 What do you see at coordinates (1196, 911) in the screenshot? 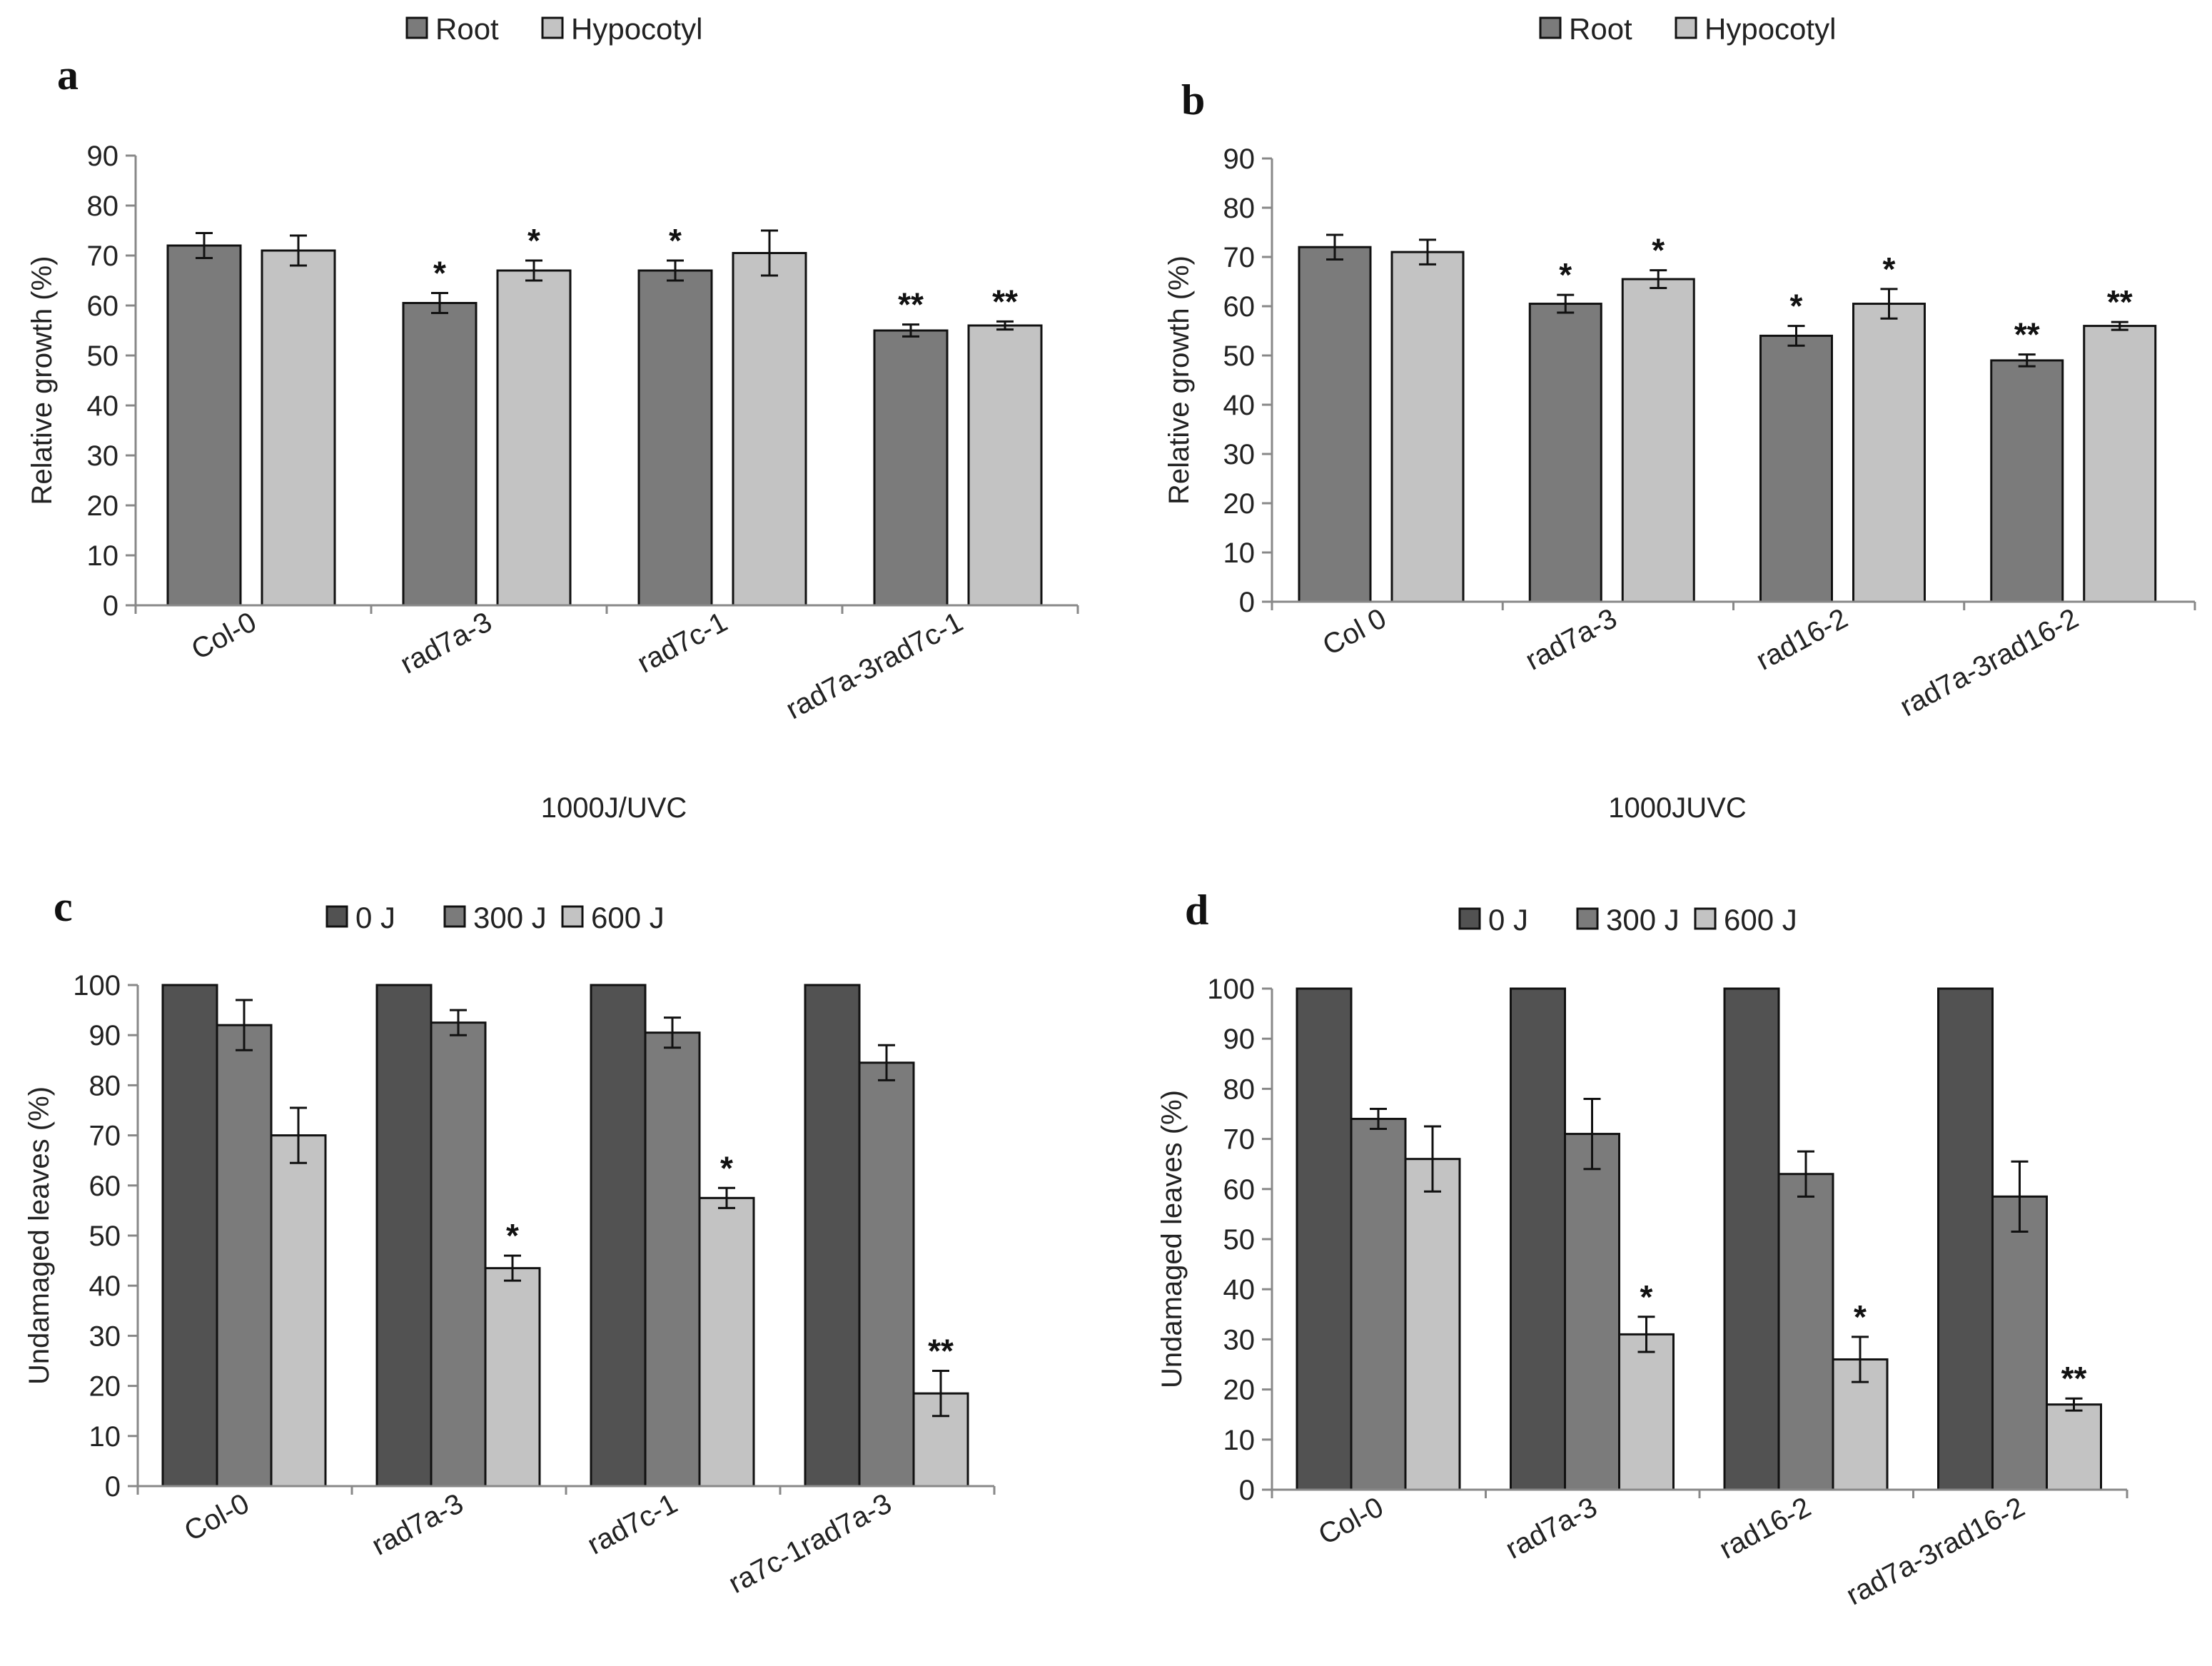
I see `panel-label-d: d` at bounding box center [1196, 911].